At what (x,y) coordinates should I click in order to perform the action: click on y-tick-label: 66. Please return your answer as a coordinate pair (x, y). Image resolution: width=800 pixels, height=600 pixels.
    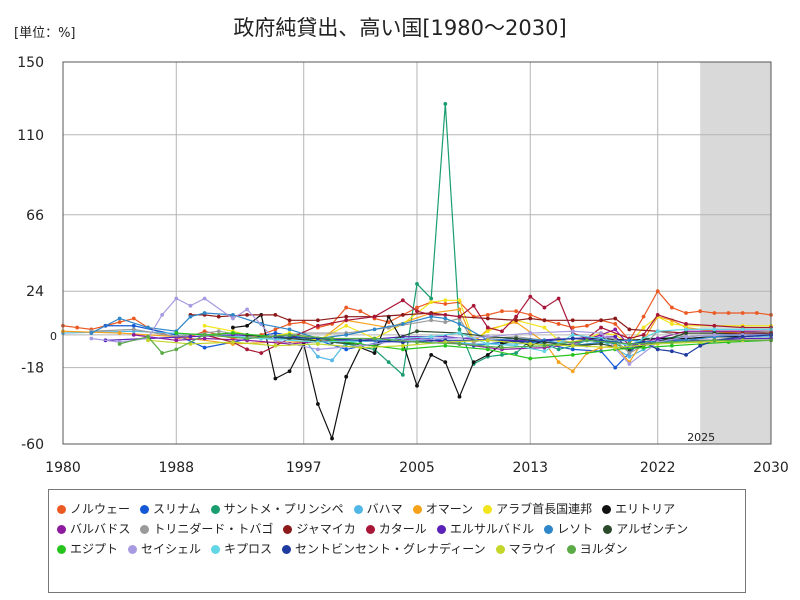
    Looking at the image, I should click on (35, 216).